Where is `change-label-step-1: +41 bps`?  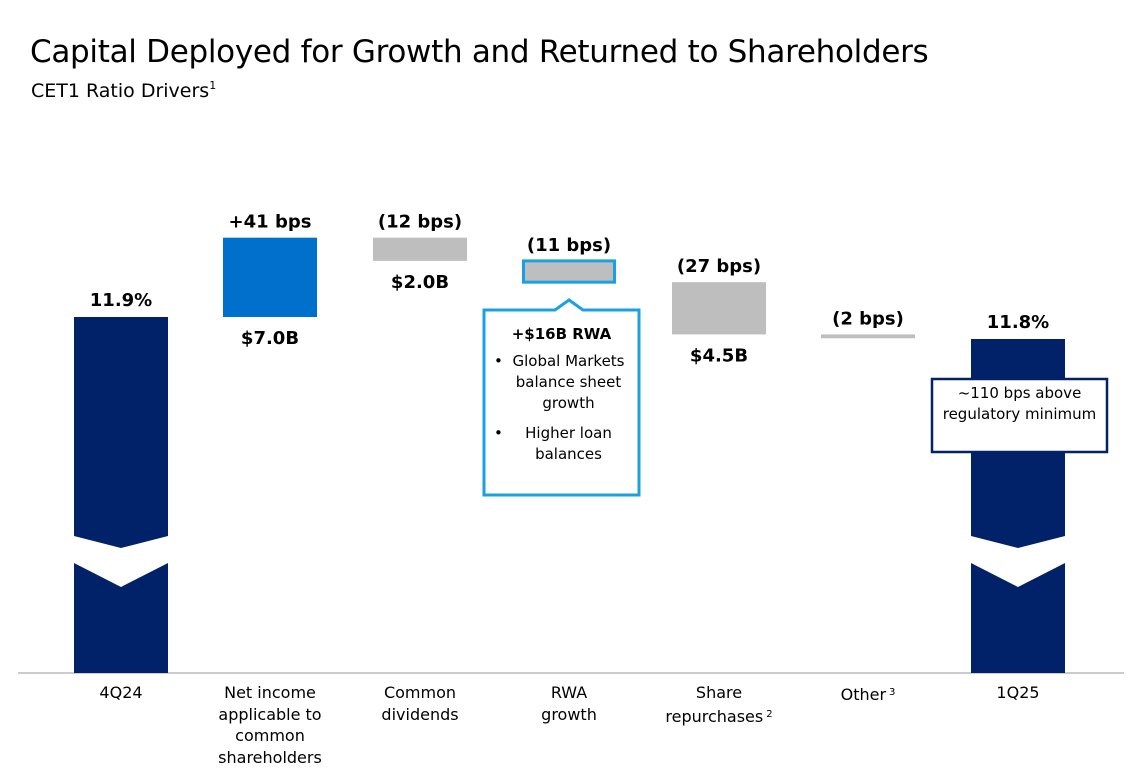
change-label-step-1: +41 bps is located at coordinates (270, 222).